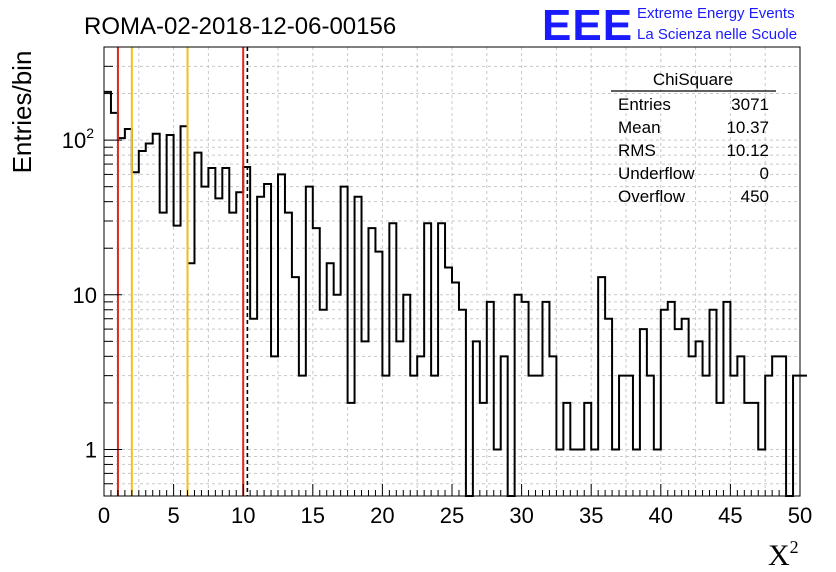  Describe the element at coordinates (104, 515) in the screenshot. I see `x-axis-tick-label: 0` at that location.